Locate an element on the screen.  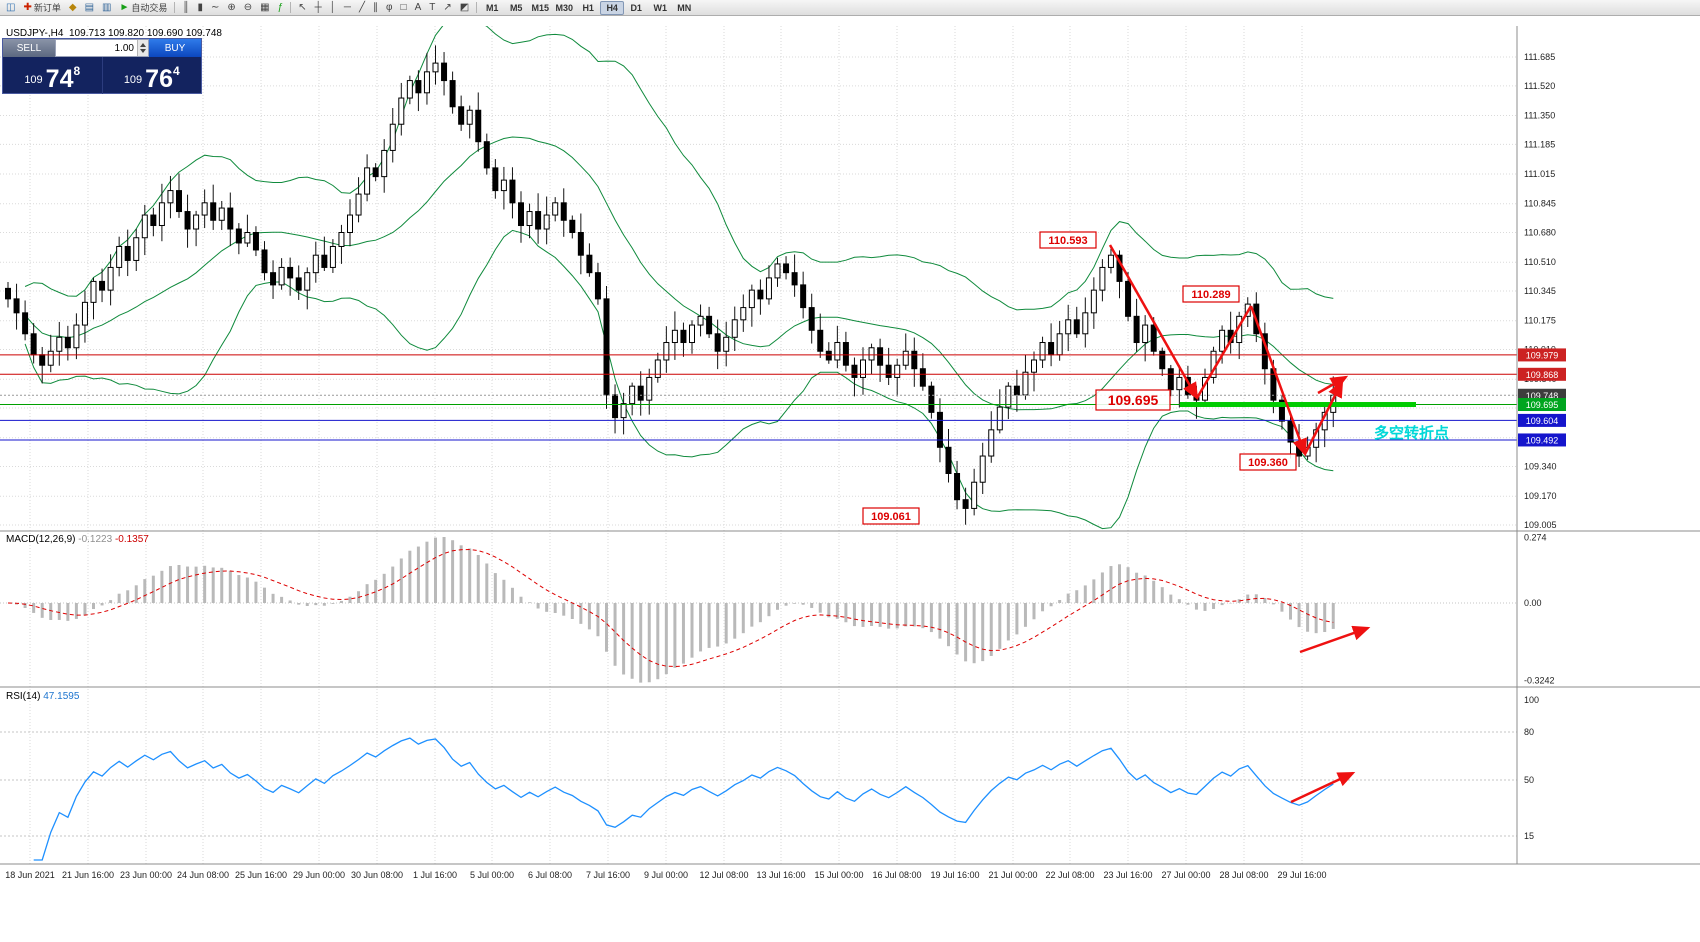
tf-h4: H4 is located at coordinates (612, 7).